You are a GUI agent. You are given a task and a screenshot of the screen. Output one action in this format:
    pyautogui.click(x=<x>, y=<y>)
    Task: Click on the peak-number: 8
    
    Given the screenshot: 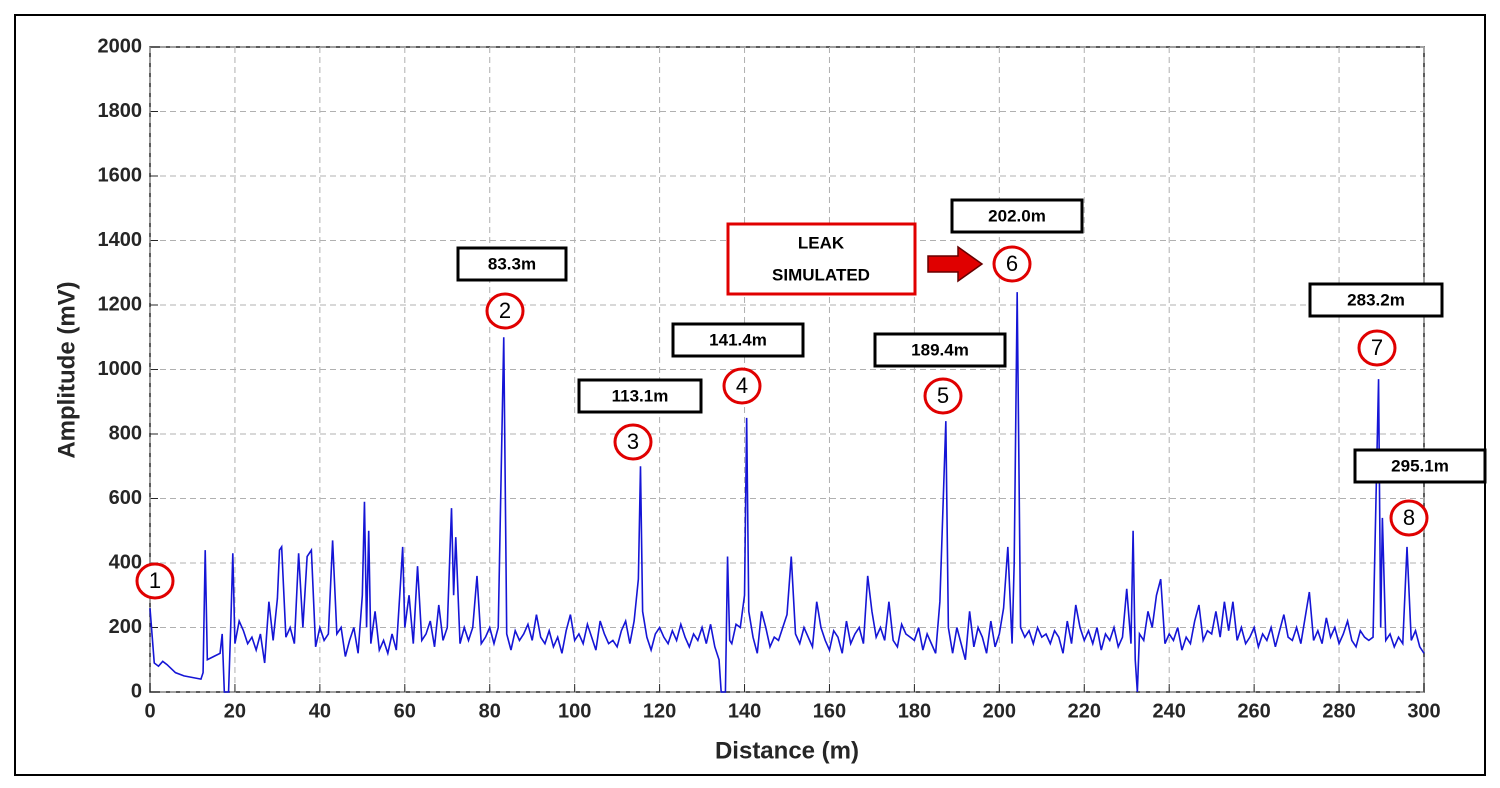 What is the action you would take?
    pyautogui.click(x=1409, y=517)
    